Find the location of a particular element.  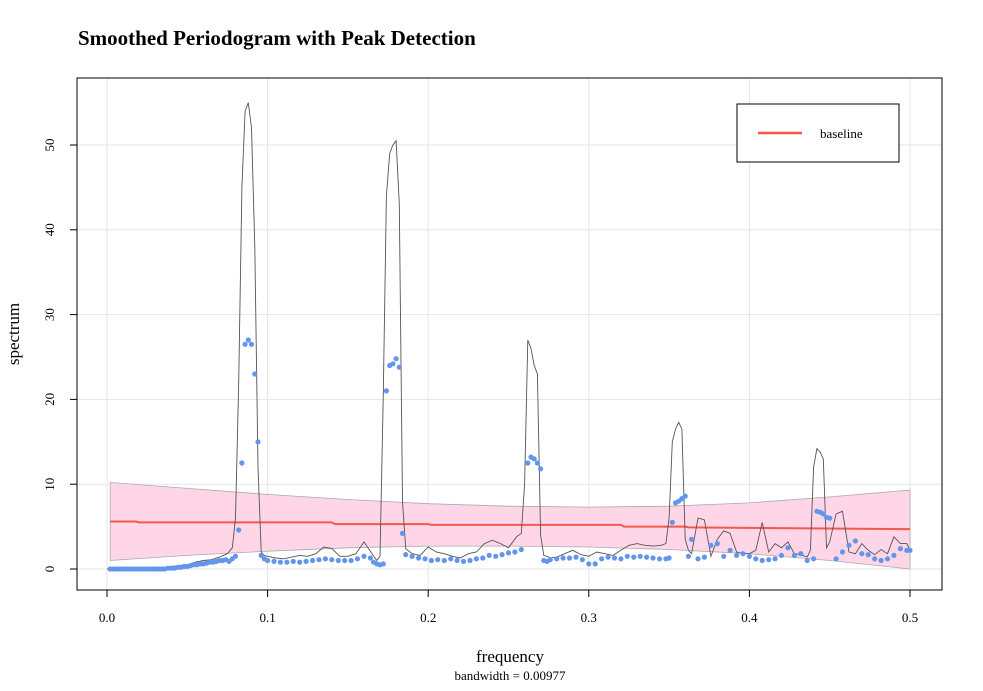

x-tick-label: 0.1 is located at coordinates (267, 617).